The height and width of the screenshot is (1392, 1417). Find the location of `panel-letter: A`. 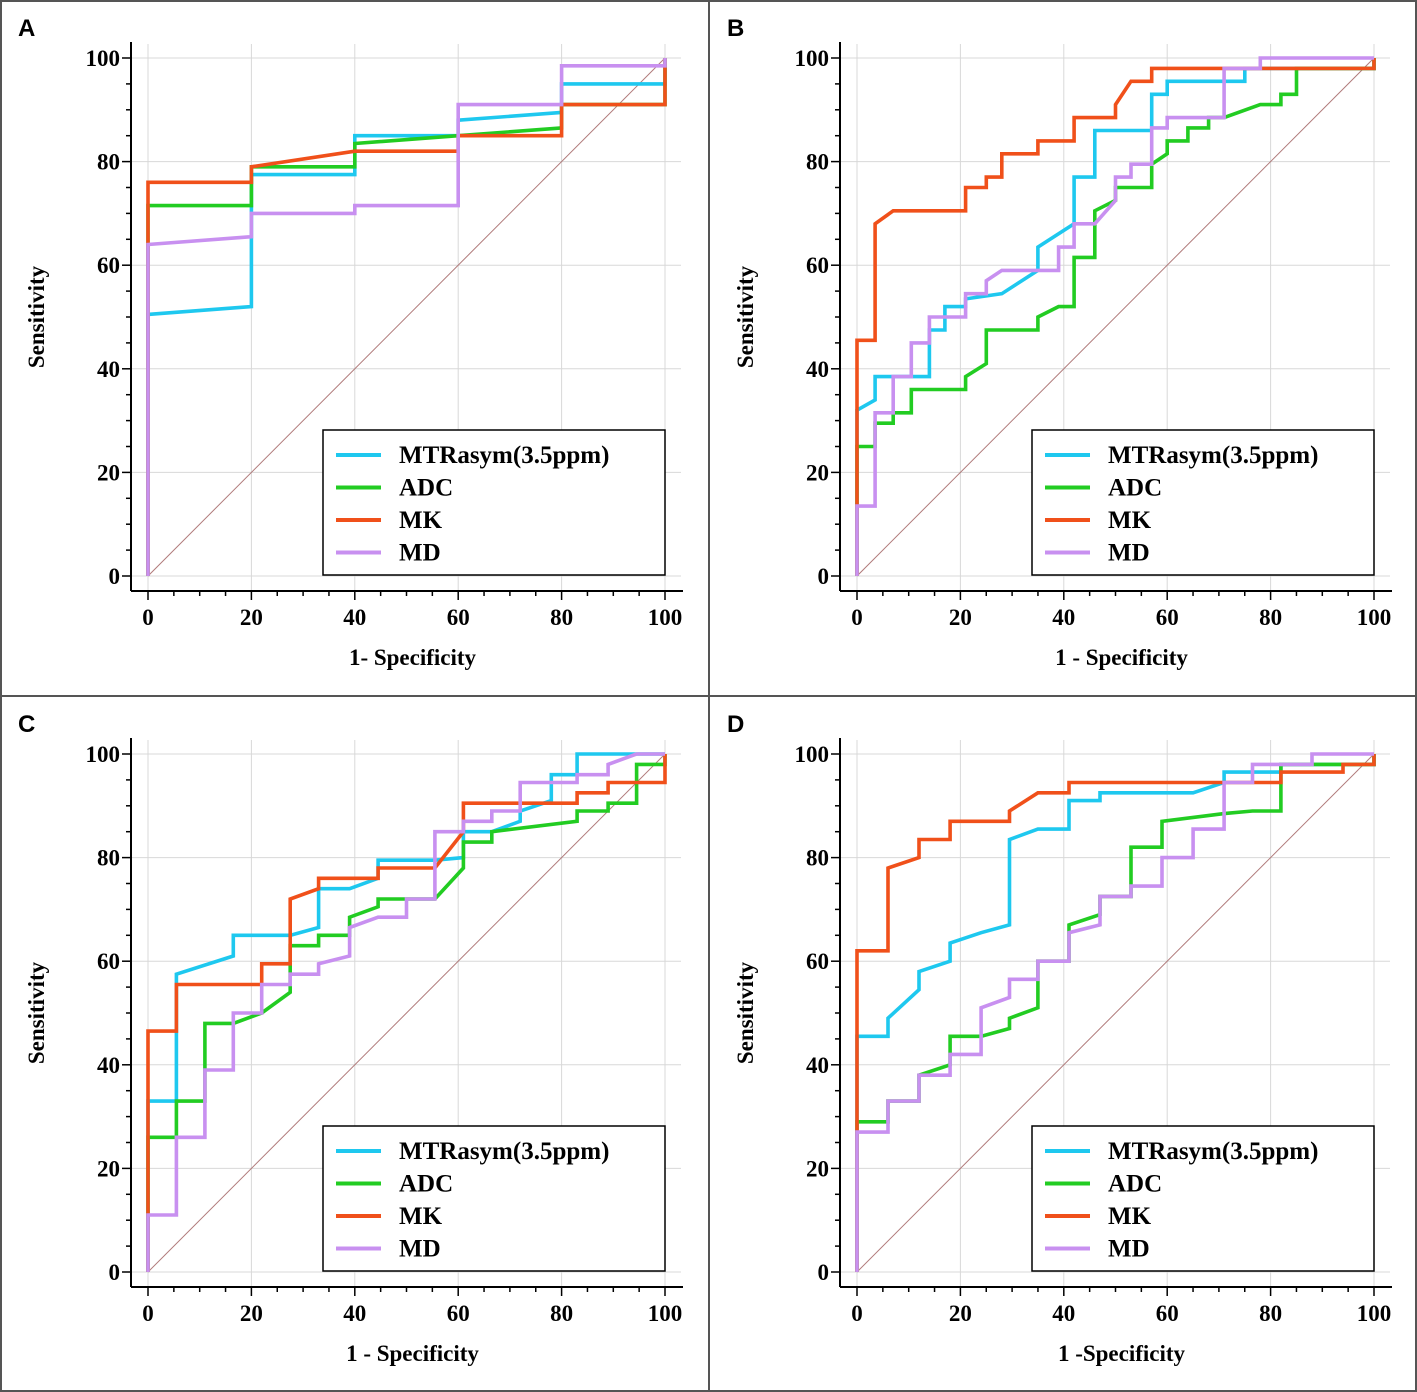

panel-letter: A is located at coordinates (26, 28).